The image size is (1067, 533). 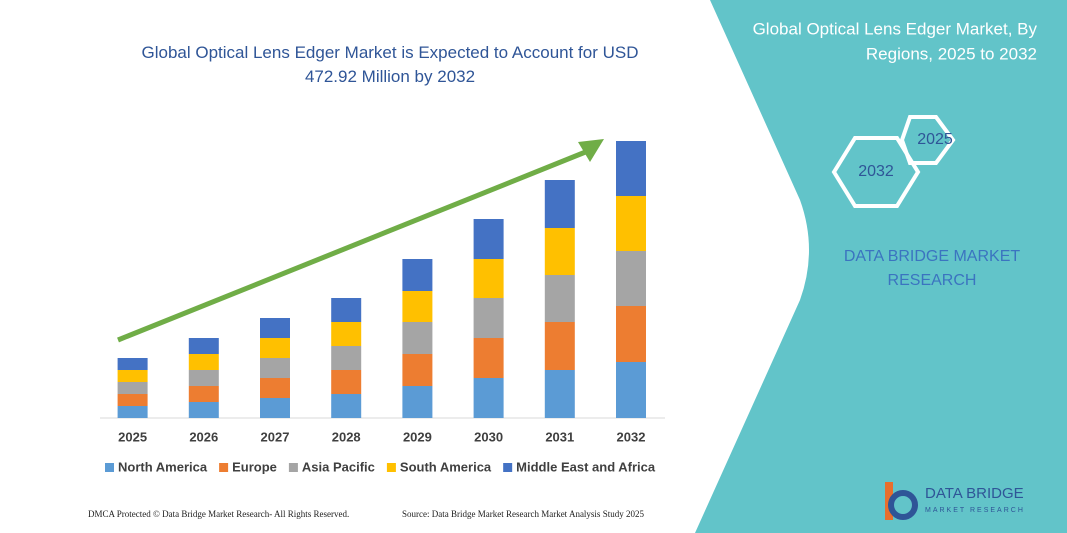 I want to click on panel-title: Global Optical Lens Edger Market, By, so click(x=895, y=28).